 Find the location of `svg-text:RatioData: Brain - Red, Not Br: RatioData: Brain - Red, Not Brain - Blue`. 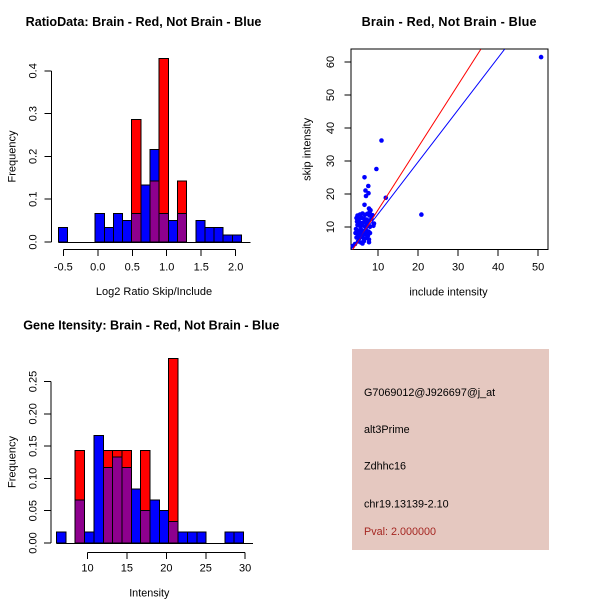

svg-text:RatioData: Brain - Red, Not Br: RatioData: Brain - Red, Not Brain - Blue is located at coordinates (144, 22).